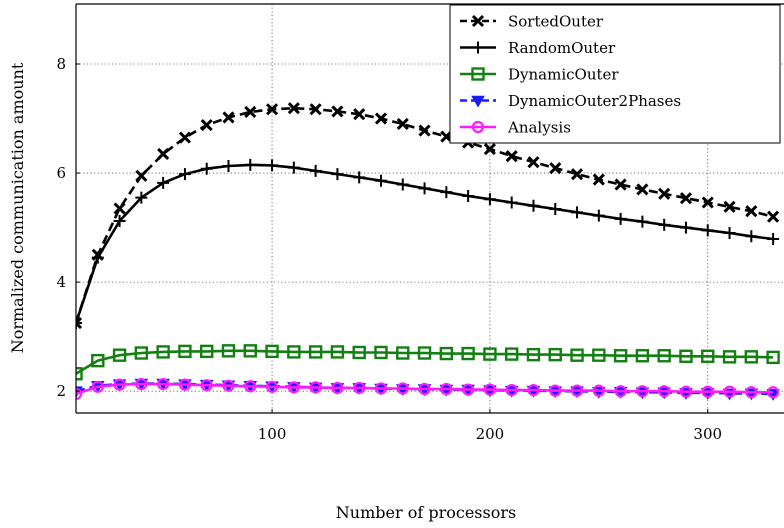 This screenshot has width=784, height=528. I want to click on x-tick-label: 300, so click(707, 434).